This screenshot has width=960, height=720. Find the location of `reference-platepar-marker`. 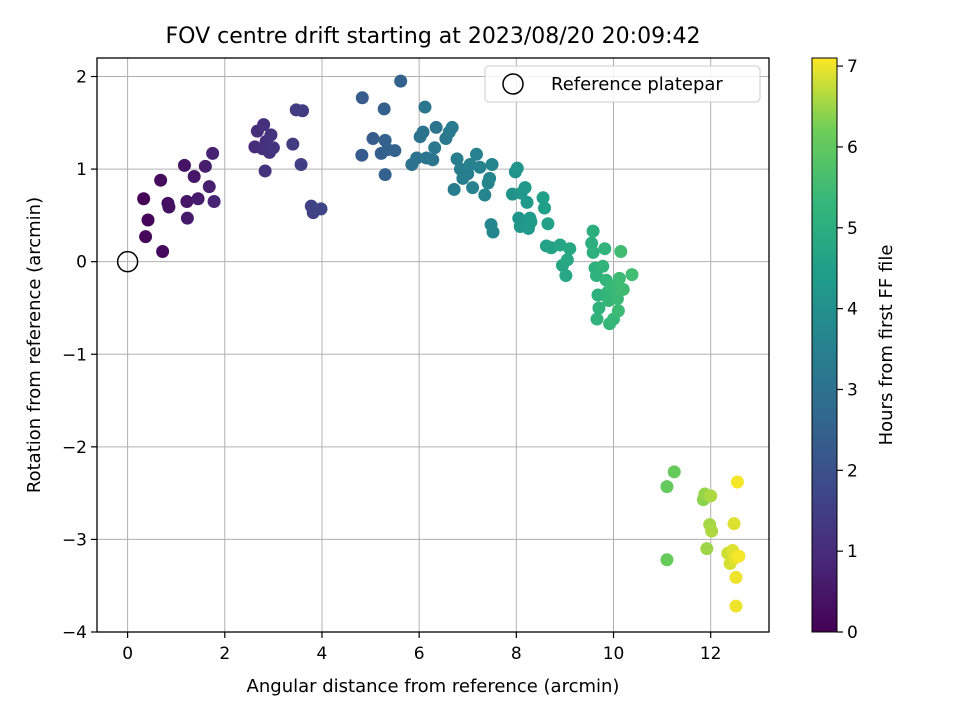

reference-platepar-marker is located at coordinates (127, 261).